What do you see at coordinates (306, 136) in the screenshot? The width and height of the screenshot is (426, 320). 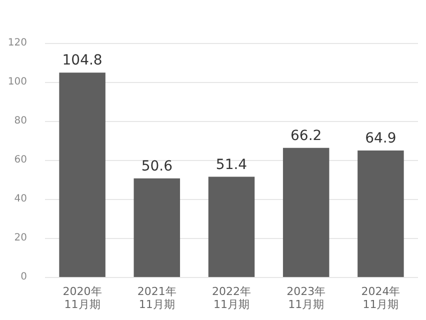 I see `data-label: 66.2` at bounding box center [306, 136].